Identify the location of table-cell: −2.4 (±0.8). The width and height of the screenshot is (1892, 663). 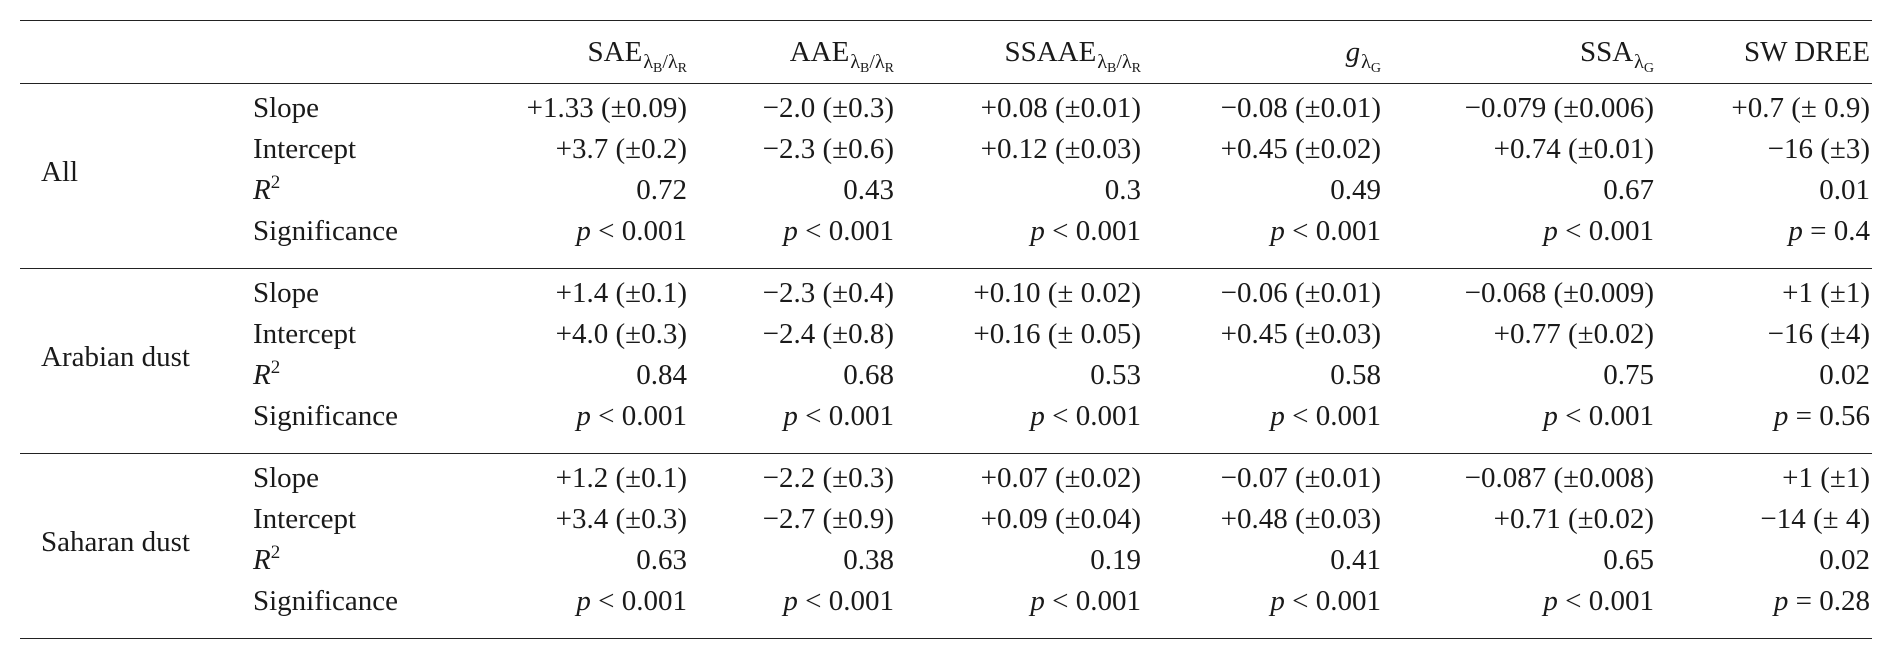
(828, 334).